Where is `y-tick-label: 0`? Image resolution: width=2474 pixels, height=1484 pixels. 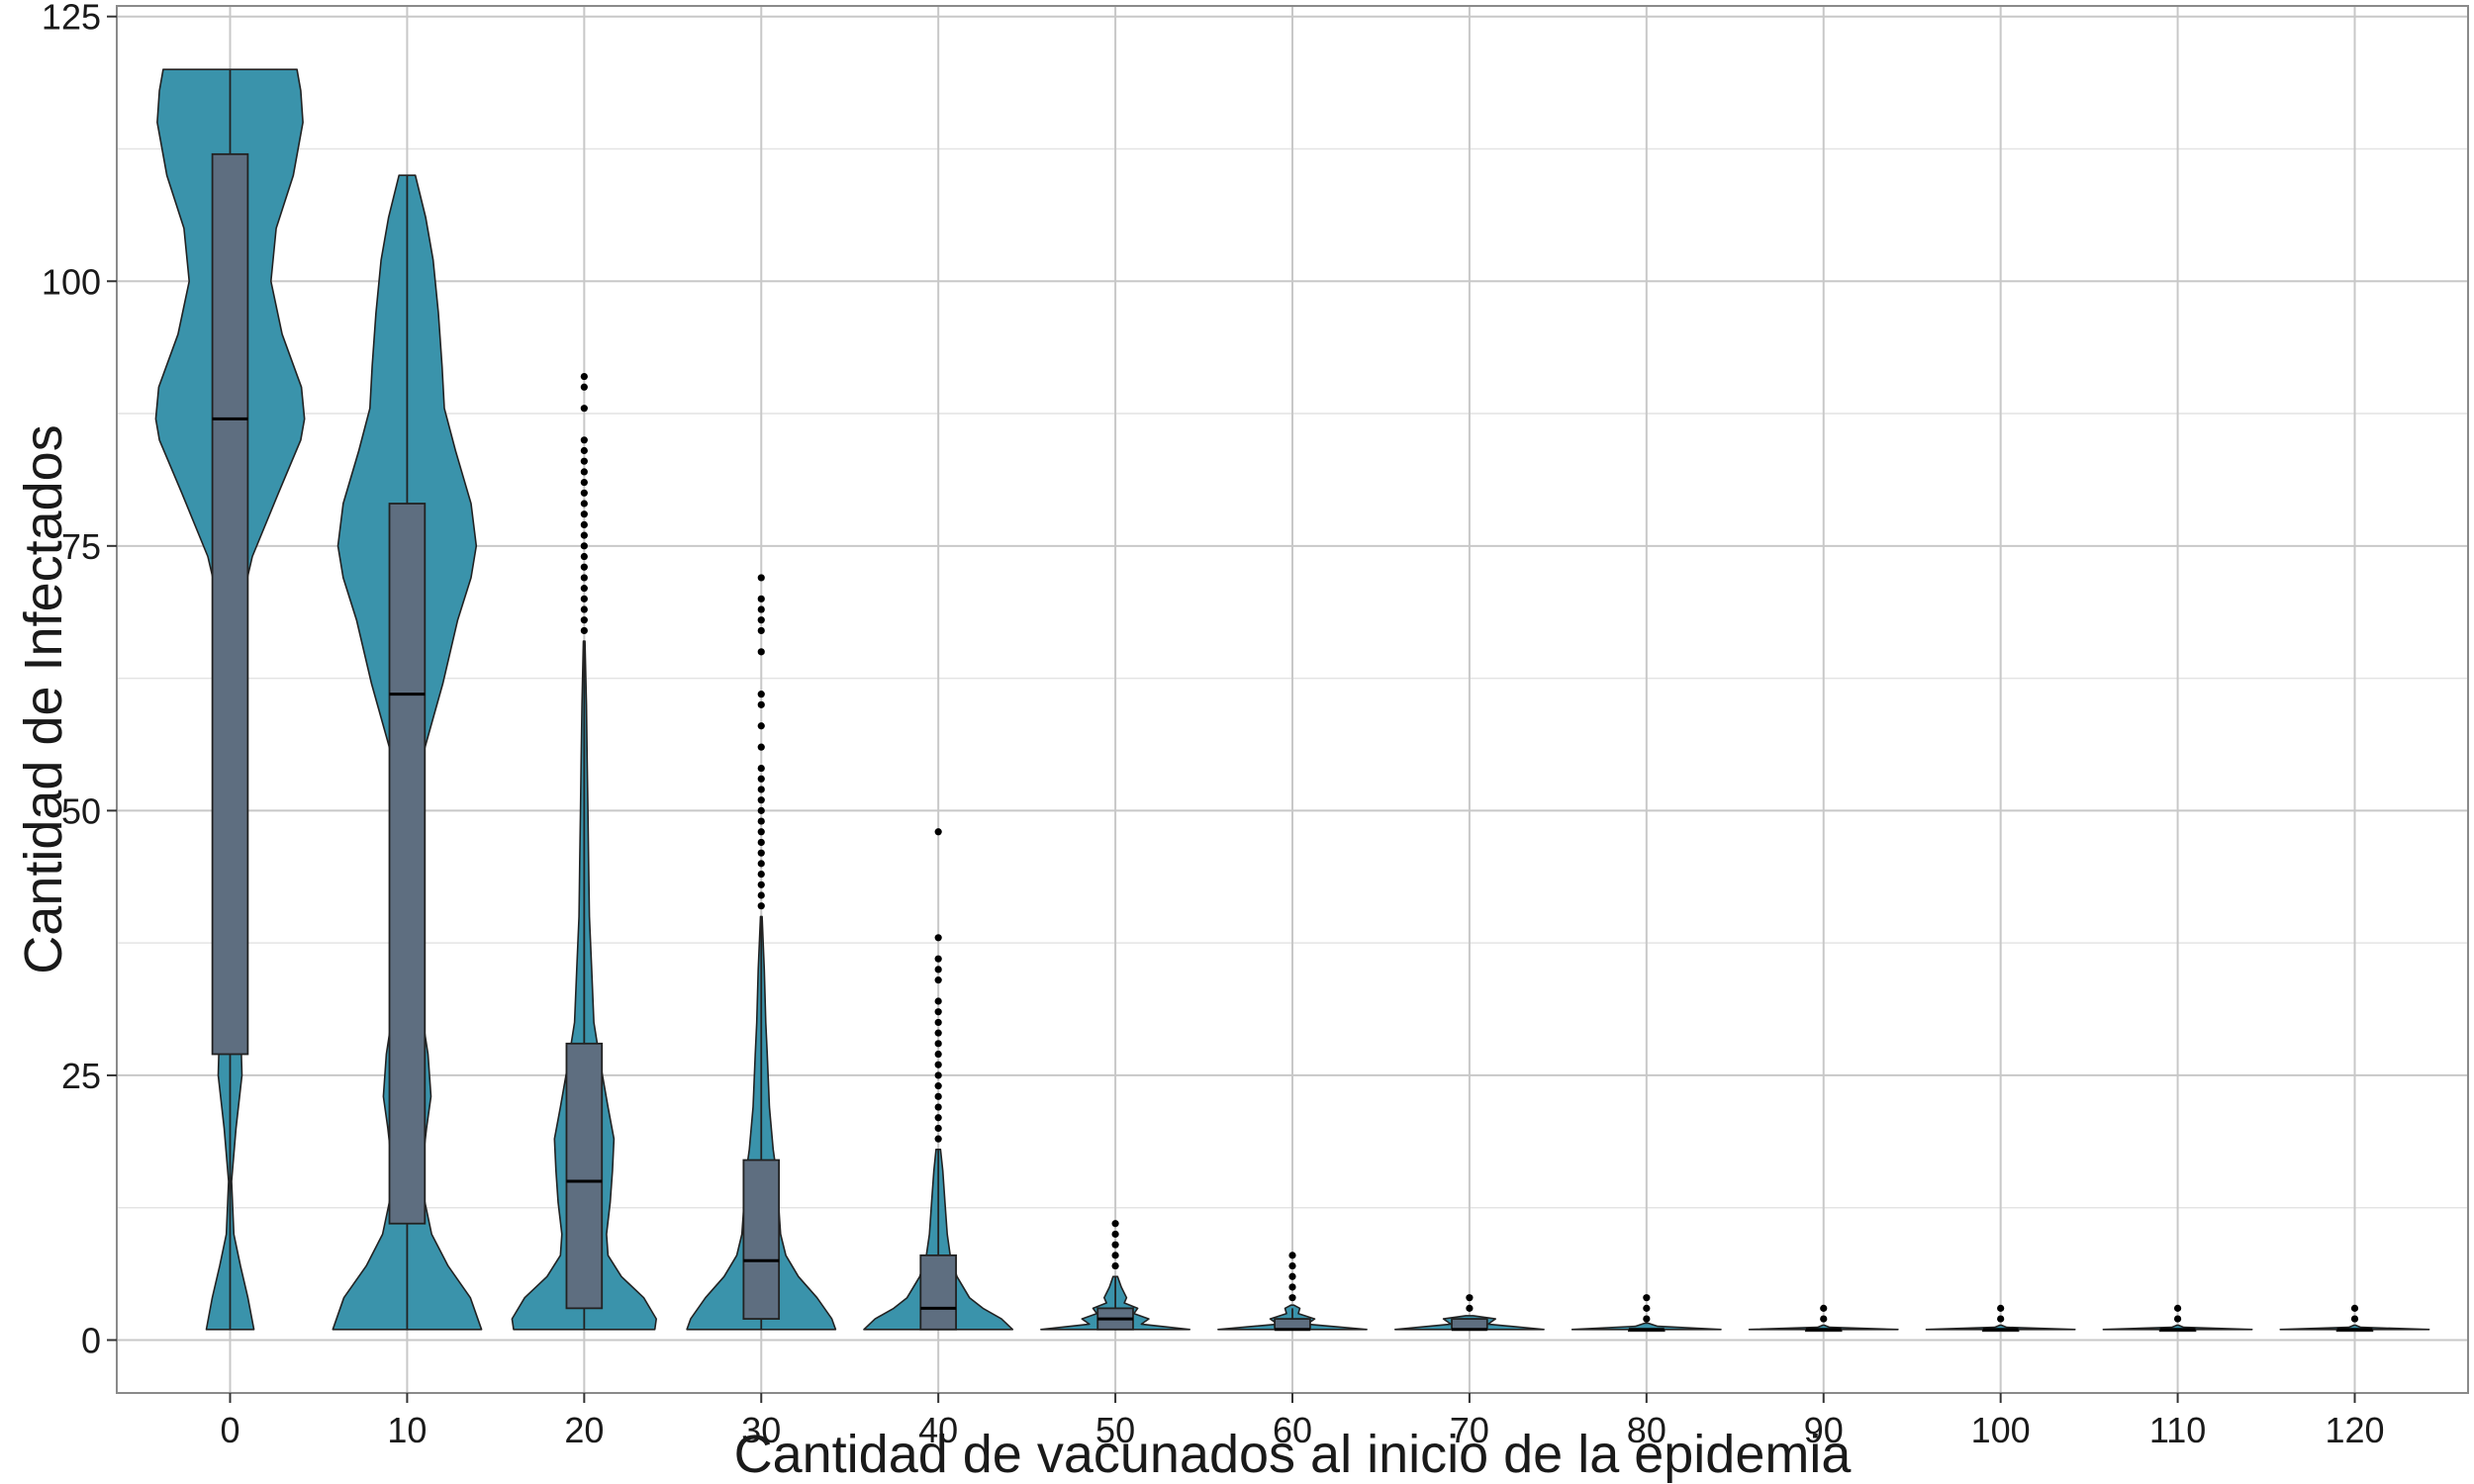
y-tick-label: 0 is located at coordinates (91, 1340).